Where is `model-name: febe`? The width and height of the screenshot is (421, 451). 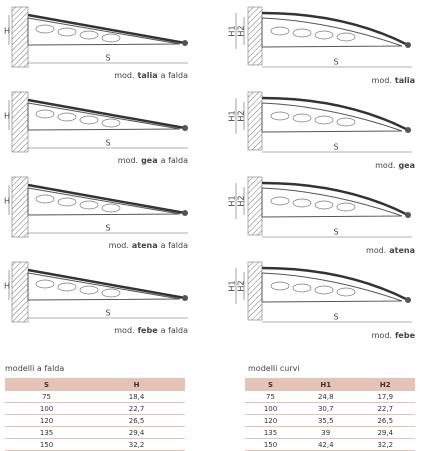 model-name: febe is located at coordinates (148, 330).